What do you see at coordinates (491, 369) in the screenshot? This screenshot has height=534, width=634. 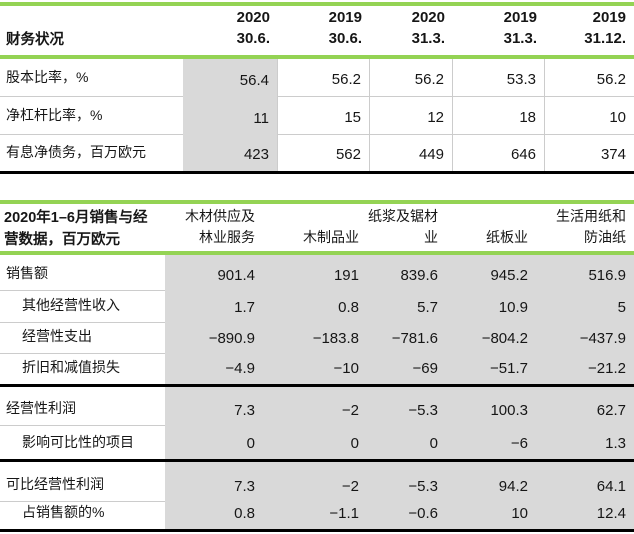 I see `table-cell: −51.7` at bounding box center [491, 369].